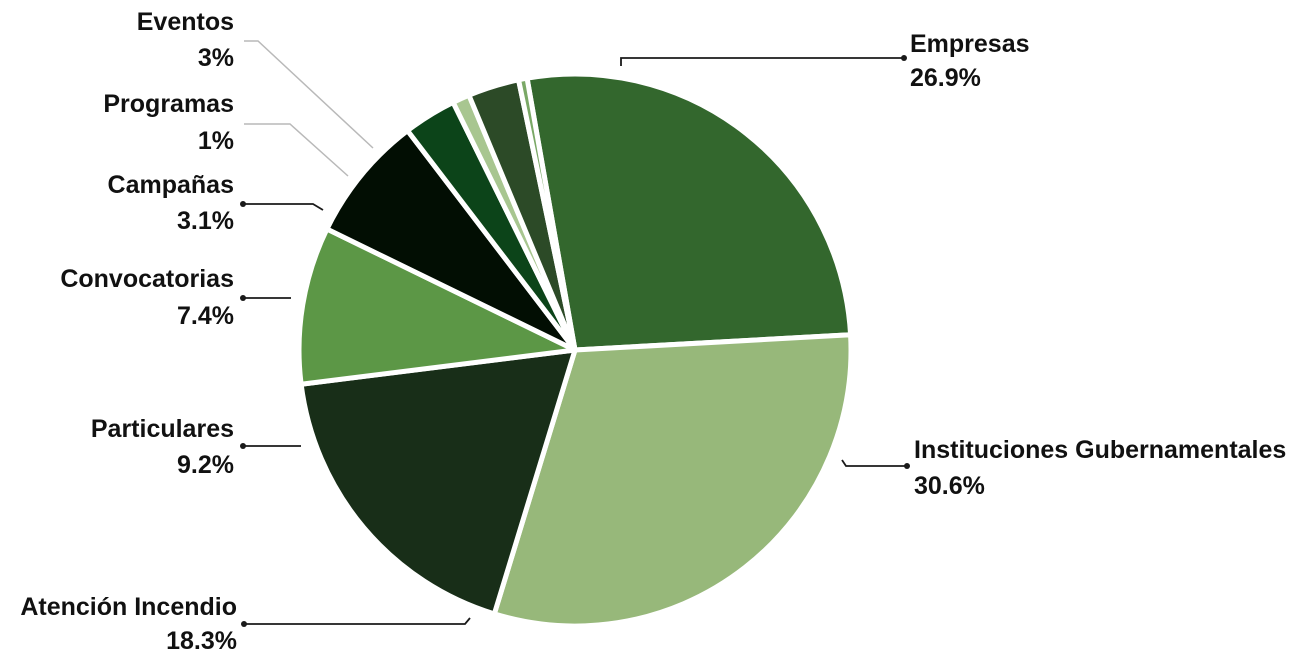  What do you see at coordinates (205, 221) in the screenshot?
I see `slice-value-campanas: 3.1%` at bounding box center [205, 221].